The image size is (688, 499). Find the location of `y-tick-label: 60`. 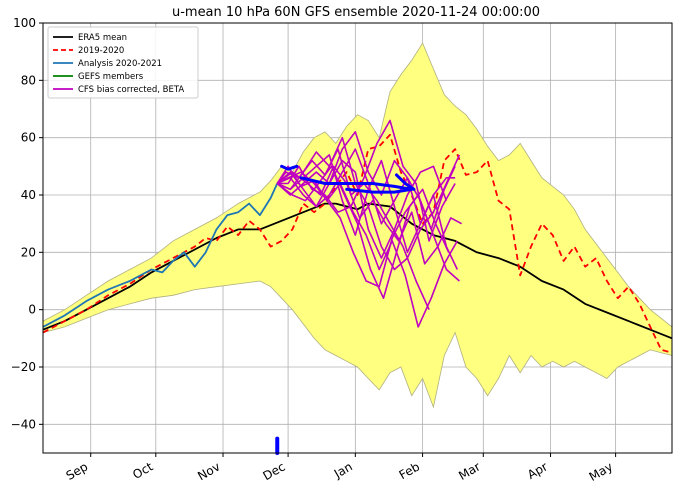

y-tick-label: 60 is located at coordinates (28, 138).